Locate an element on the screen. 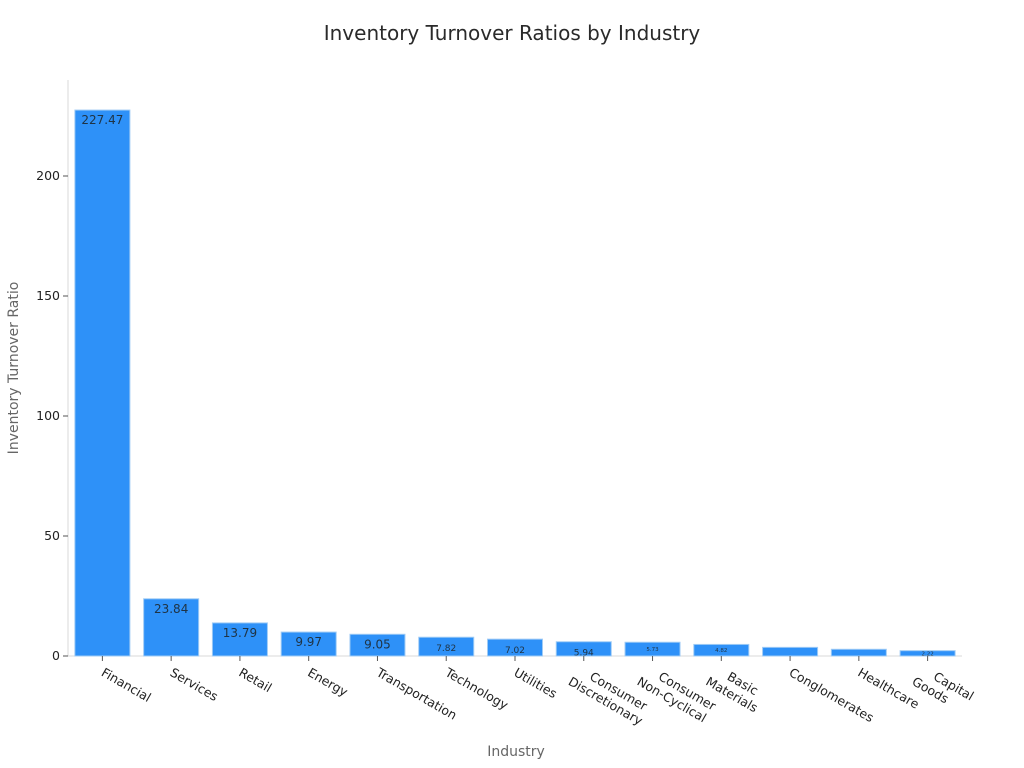 The width and height of the screenshot is (1024, 768). x-tick-label: Financial is located at coordinates (126, 685).